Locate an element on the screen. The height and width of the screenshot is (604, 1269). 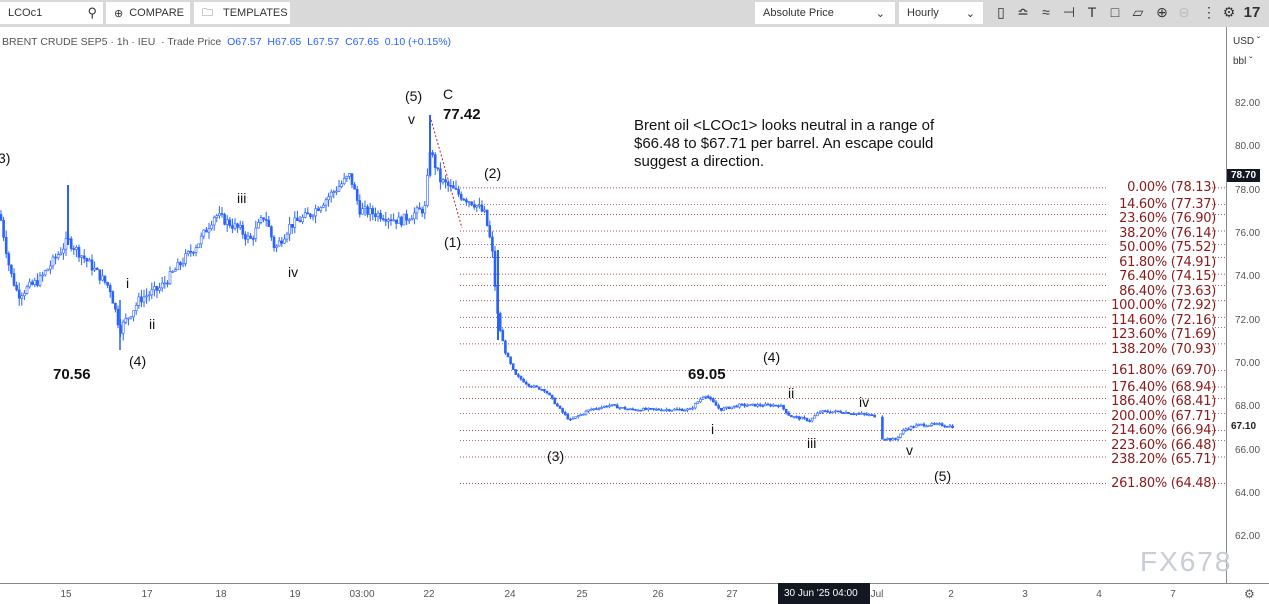
time-axis: 15 17 18 19 03:00 22 24 25 26 27 Jul 2 3 4 7 is located at coordinates (634, 593).